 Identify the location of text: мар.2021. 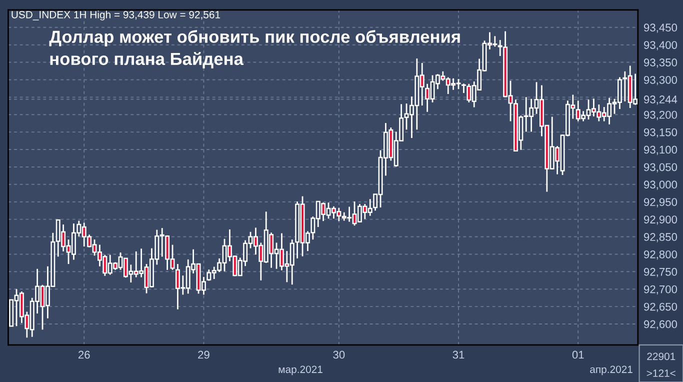
(300, 371).